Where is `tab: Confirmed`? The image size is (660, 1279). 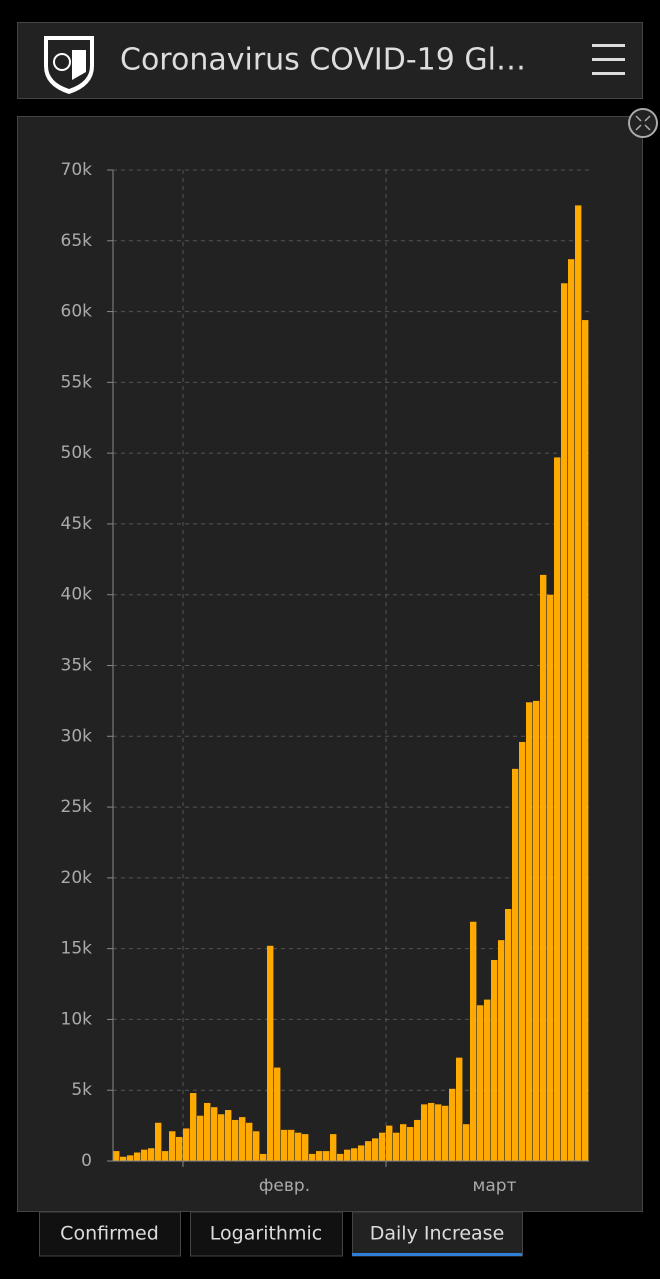
tab: Confirmed is located at coordinates (110, 1234).